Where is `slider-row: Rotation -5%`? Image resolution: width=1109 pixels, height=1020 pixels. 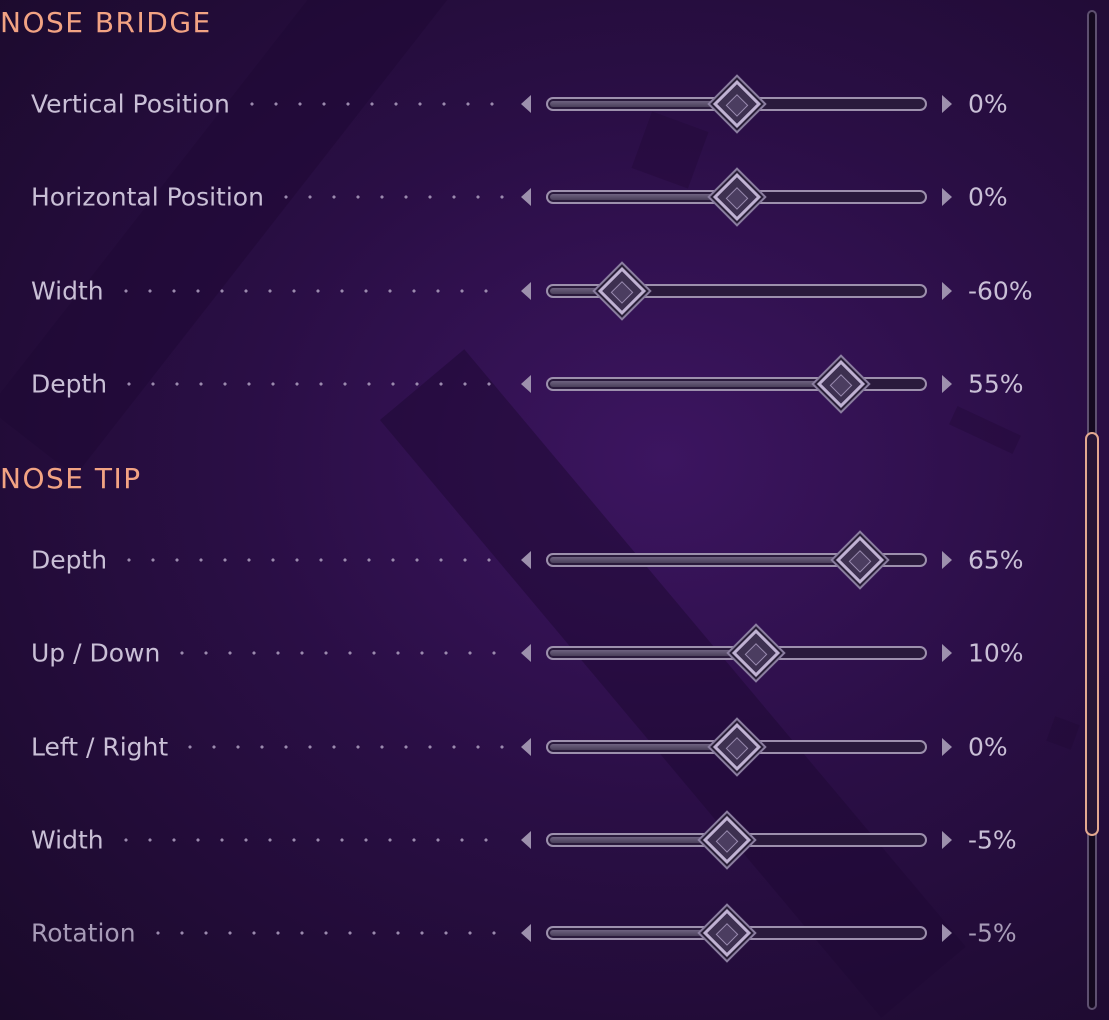
slider-row: Rotation -5% is located at coordinates (530, 933).